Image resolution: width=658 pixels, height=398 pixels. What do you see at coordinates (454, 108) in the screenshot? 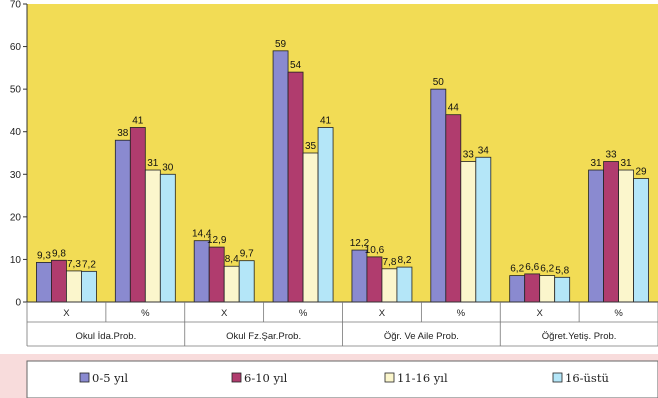
I see `data-label: 44` at bounding box center [454, 108].